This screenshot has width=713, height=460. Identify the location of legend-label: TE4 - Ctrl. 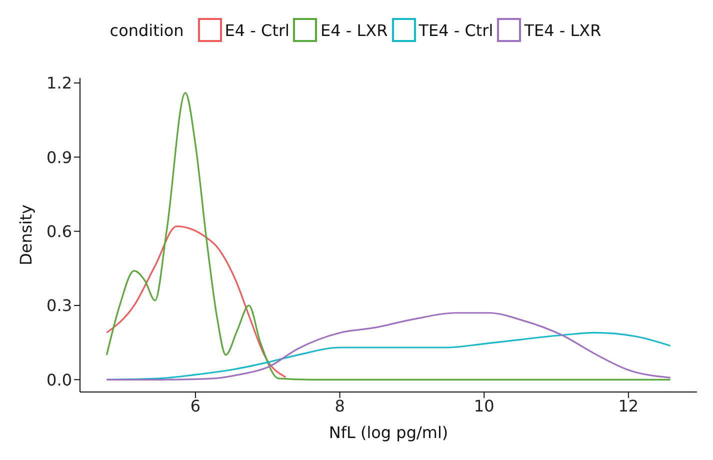
(456, 30).